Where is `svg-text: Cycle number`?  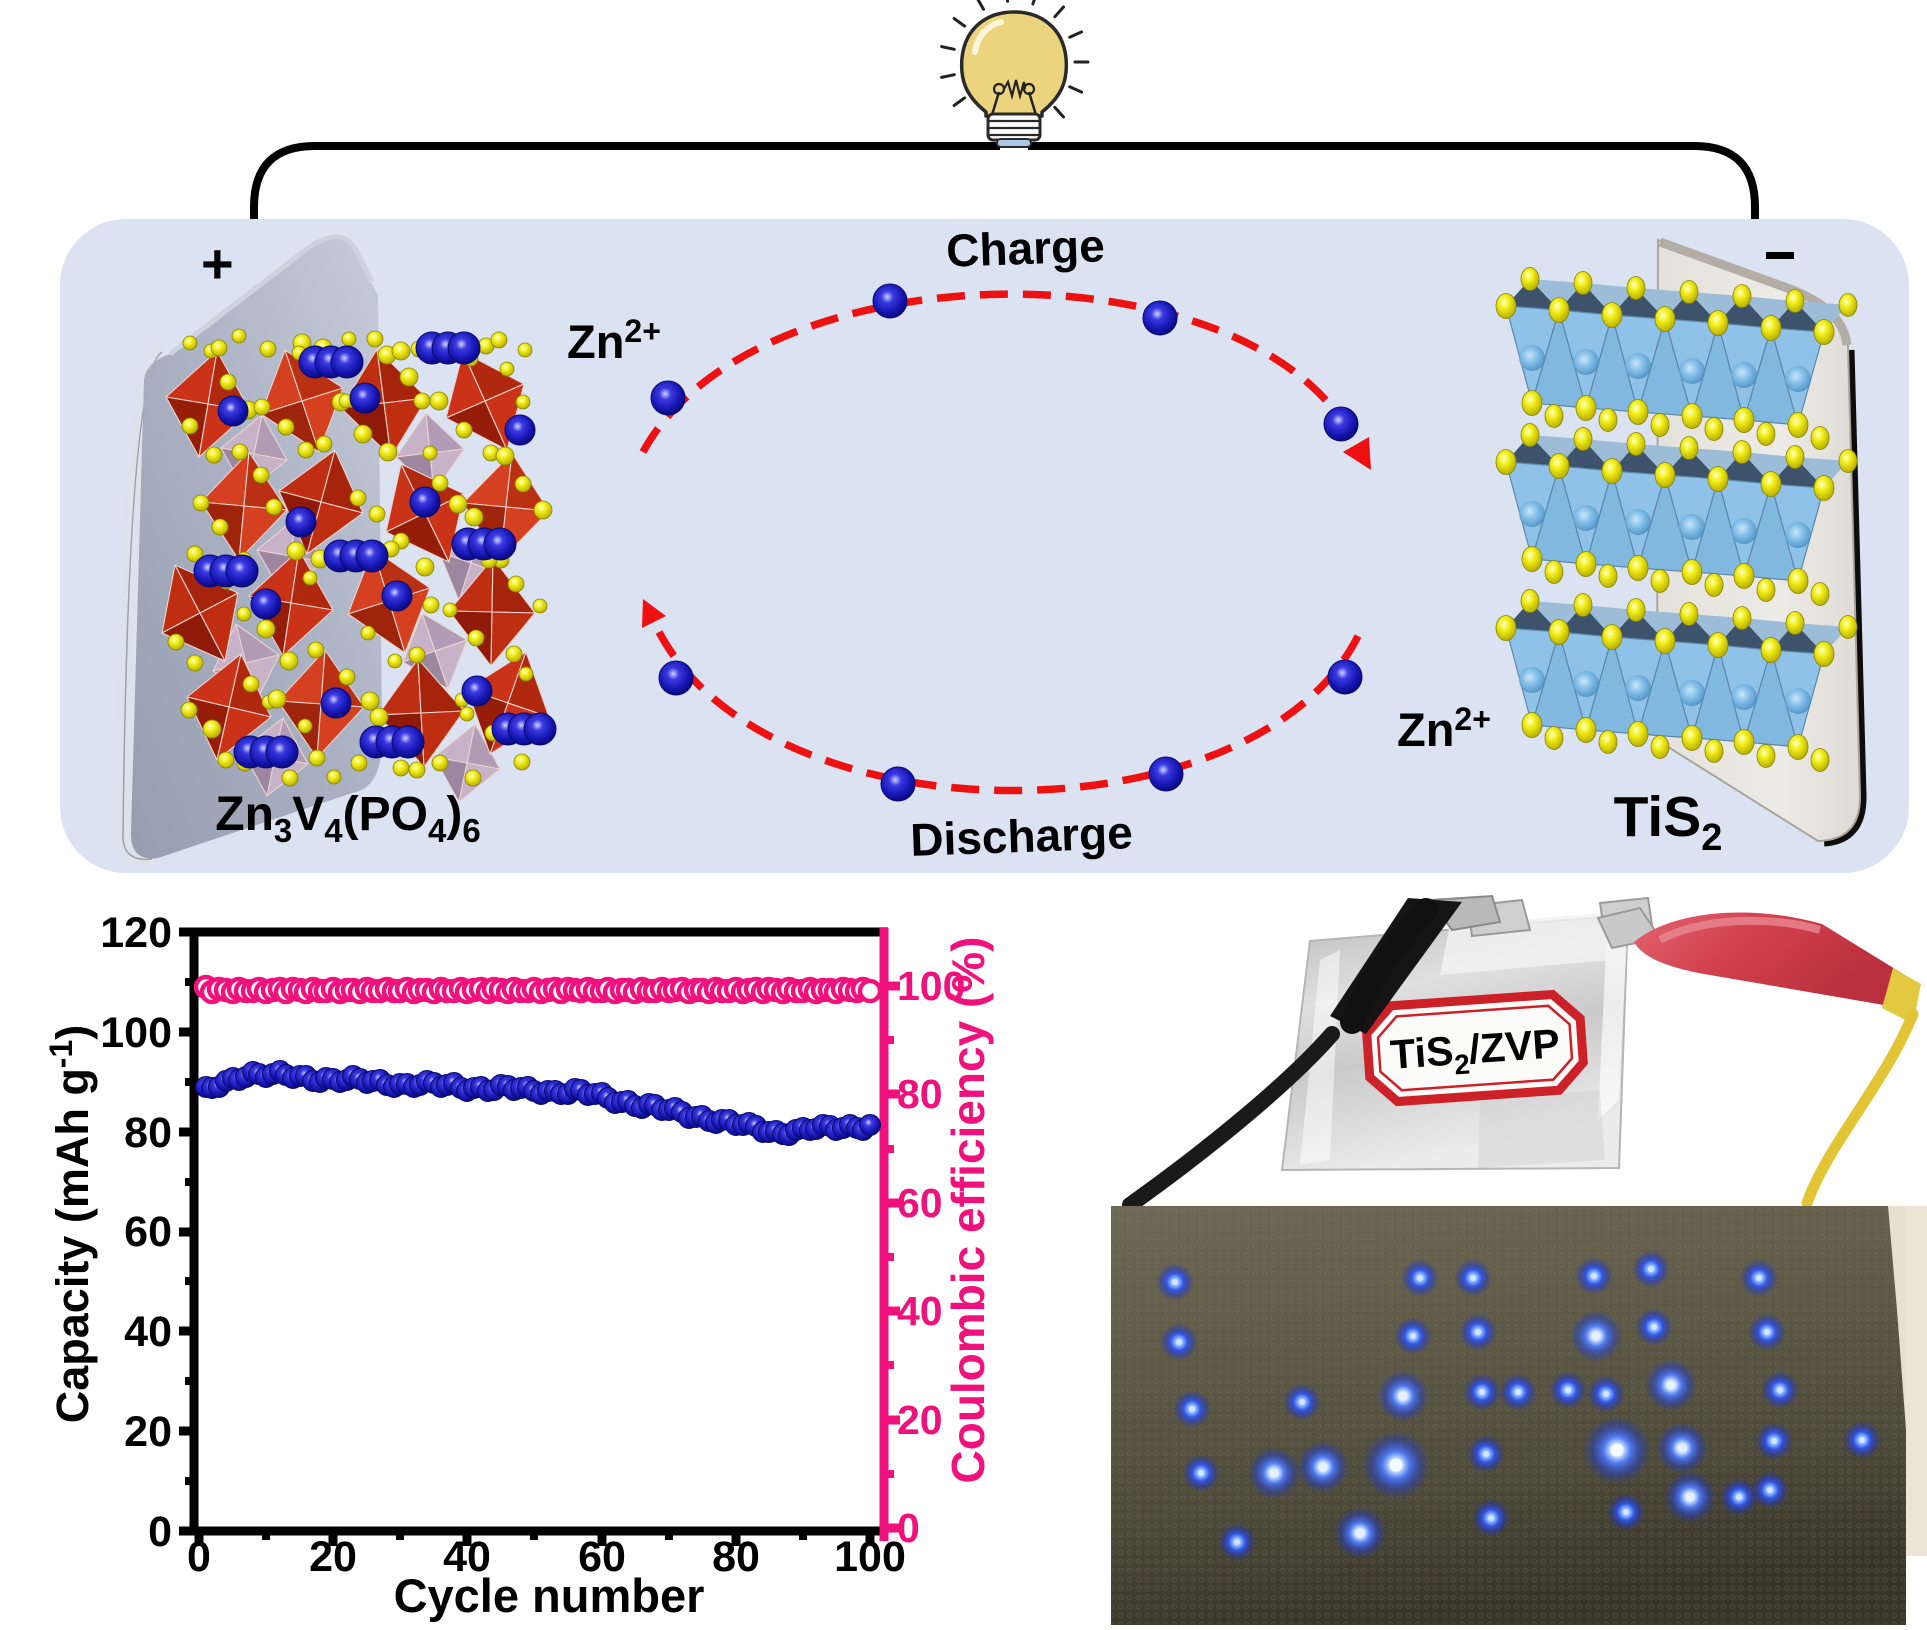 svg-text: Cycle number is located at coordinates (549, 1595).